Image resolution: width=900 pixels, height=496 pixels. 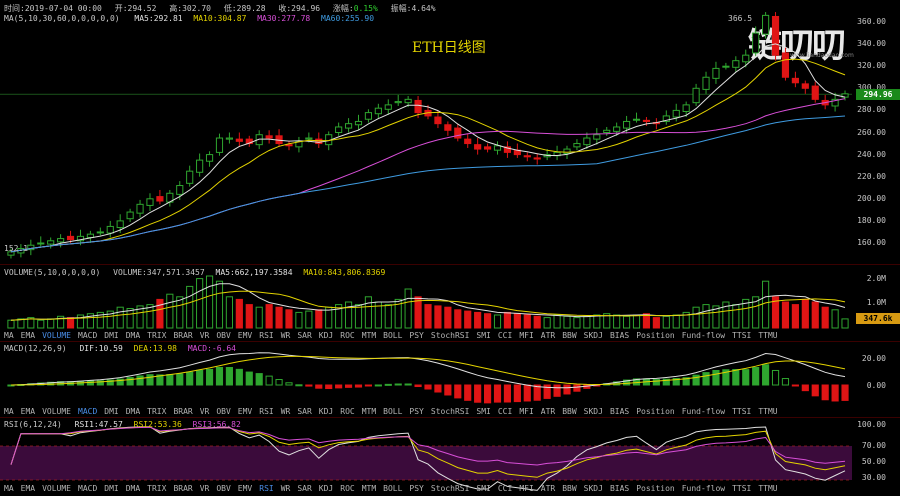 What do you see at coordinates (33, 424) in the screenshot?
I see `rsi-label: RSI(6,12,24)` at bounding box center [33, 424].